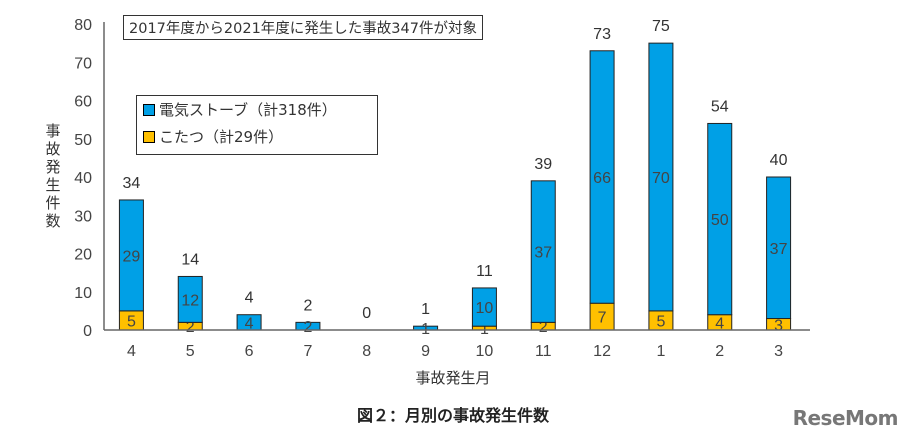 This screenshot has height=436, width=906. I want to click on bar-value-label: 66, so click(602, 178).